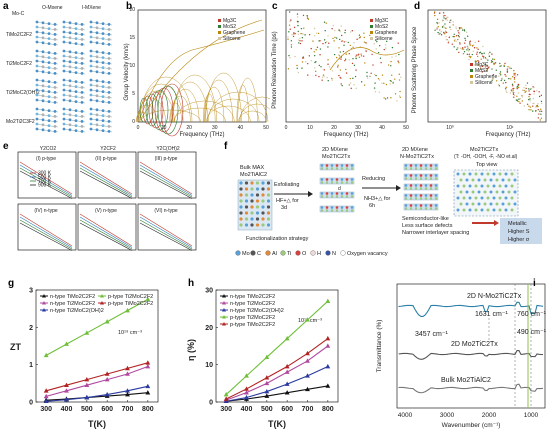 This screenshot has width=550, height=433. Describe the element at coordinates (31, 365) in the screenshot. I see `chart-ytick-label: 1` at that location.